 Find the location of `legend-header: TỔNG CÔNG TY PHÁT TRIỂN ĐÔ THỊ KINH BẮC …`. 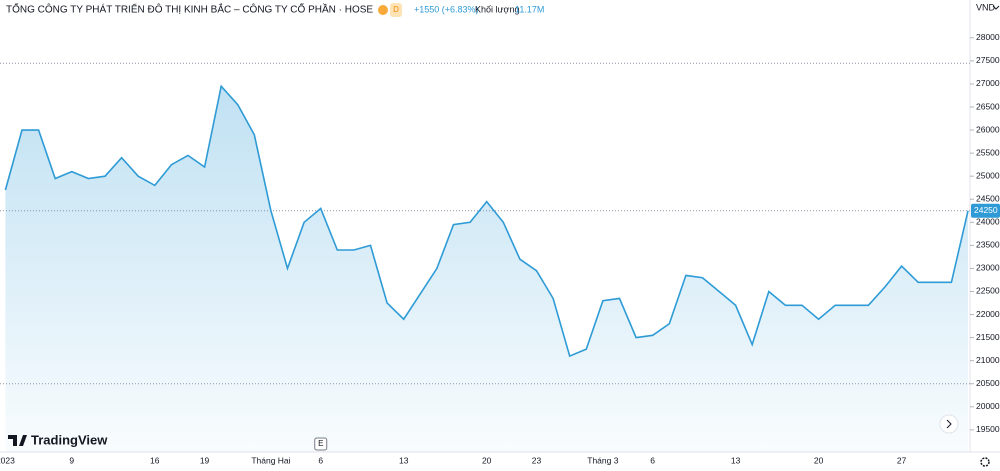

legend-header: TỔNG CÔNG TY PHÁT TRIỂN ĐÔ THỊ KINH BẮC … is located at coordinates (275, 10).